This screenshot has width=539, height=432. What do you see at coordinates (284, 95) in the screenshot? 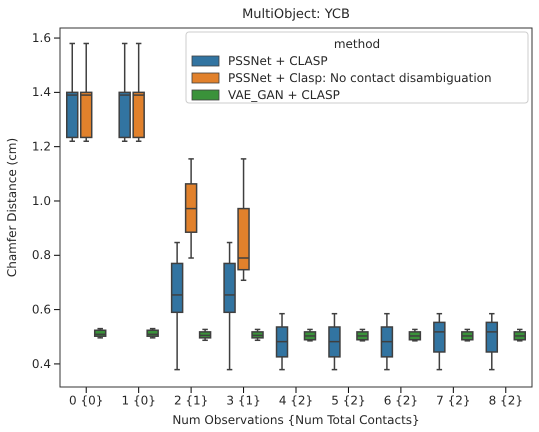
I see `legend-label: VAE_GAN + CLASP` at bounding box center [284, 95].